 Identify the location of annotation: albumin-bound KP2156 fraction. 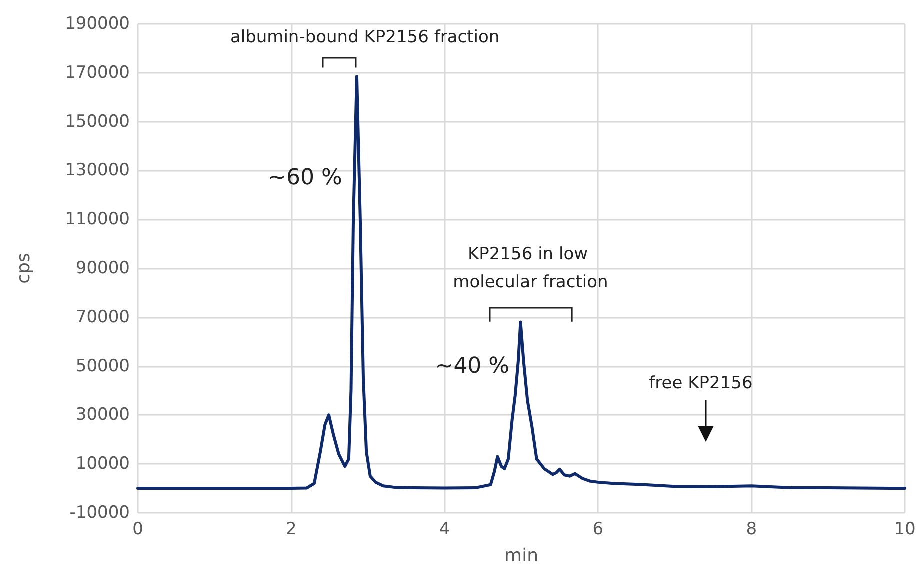
(365, 37).